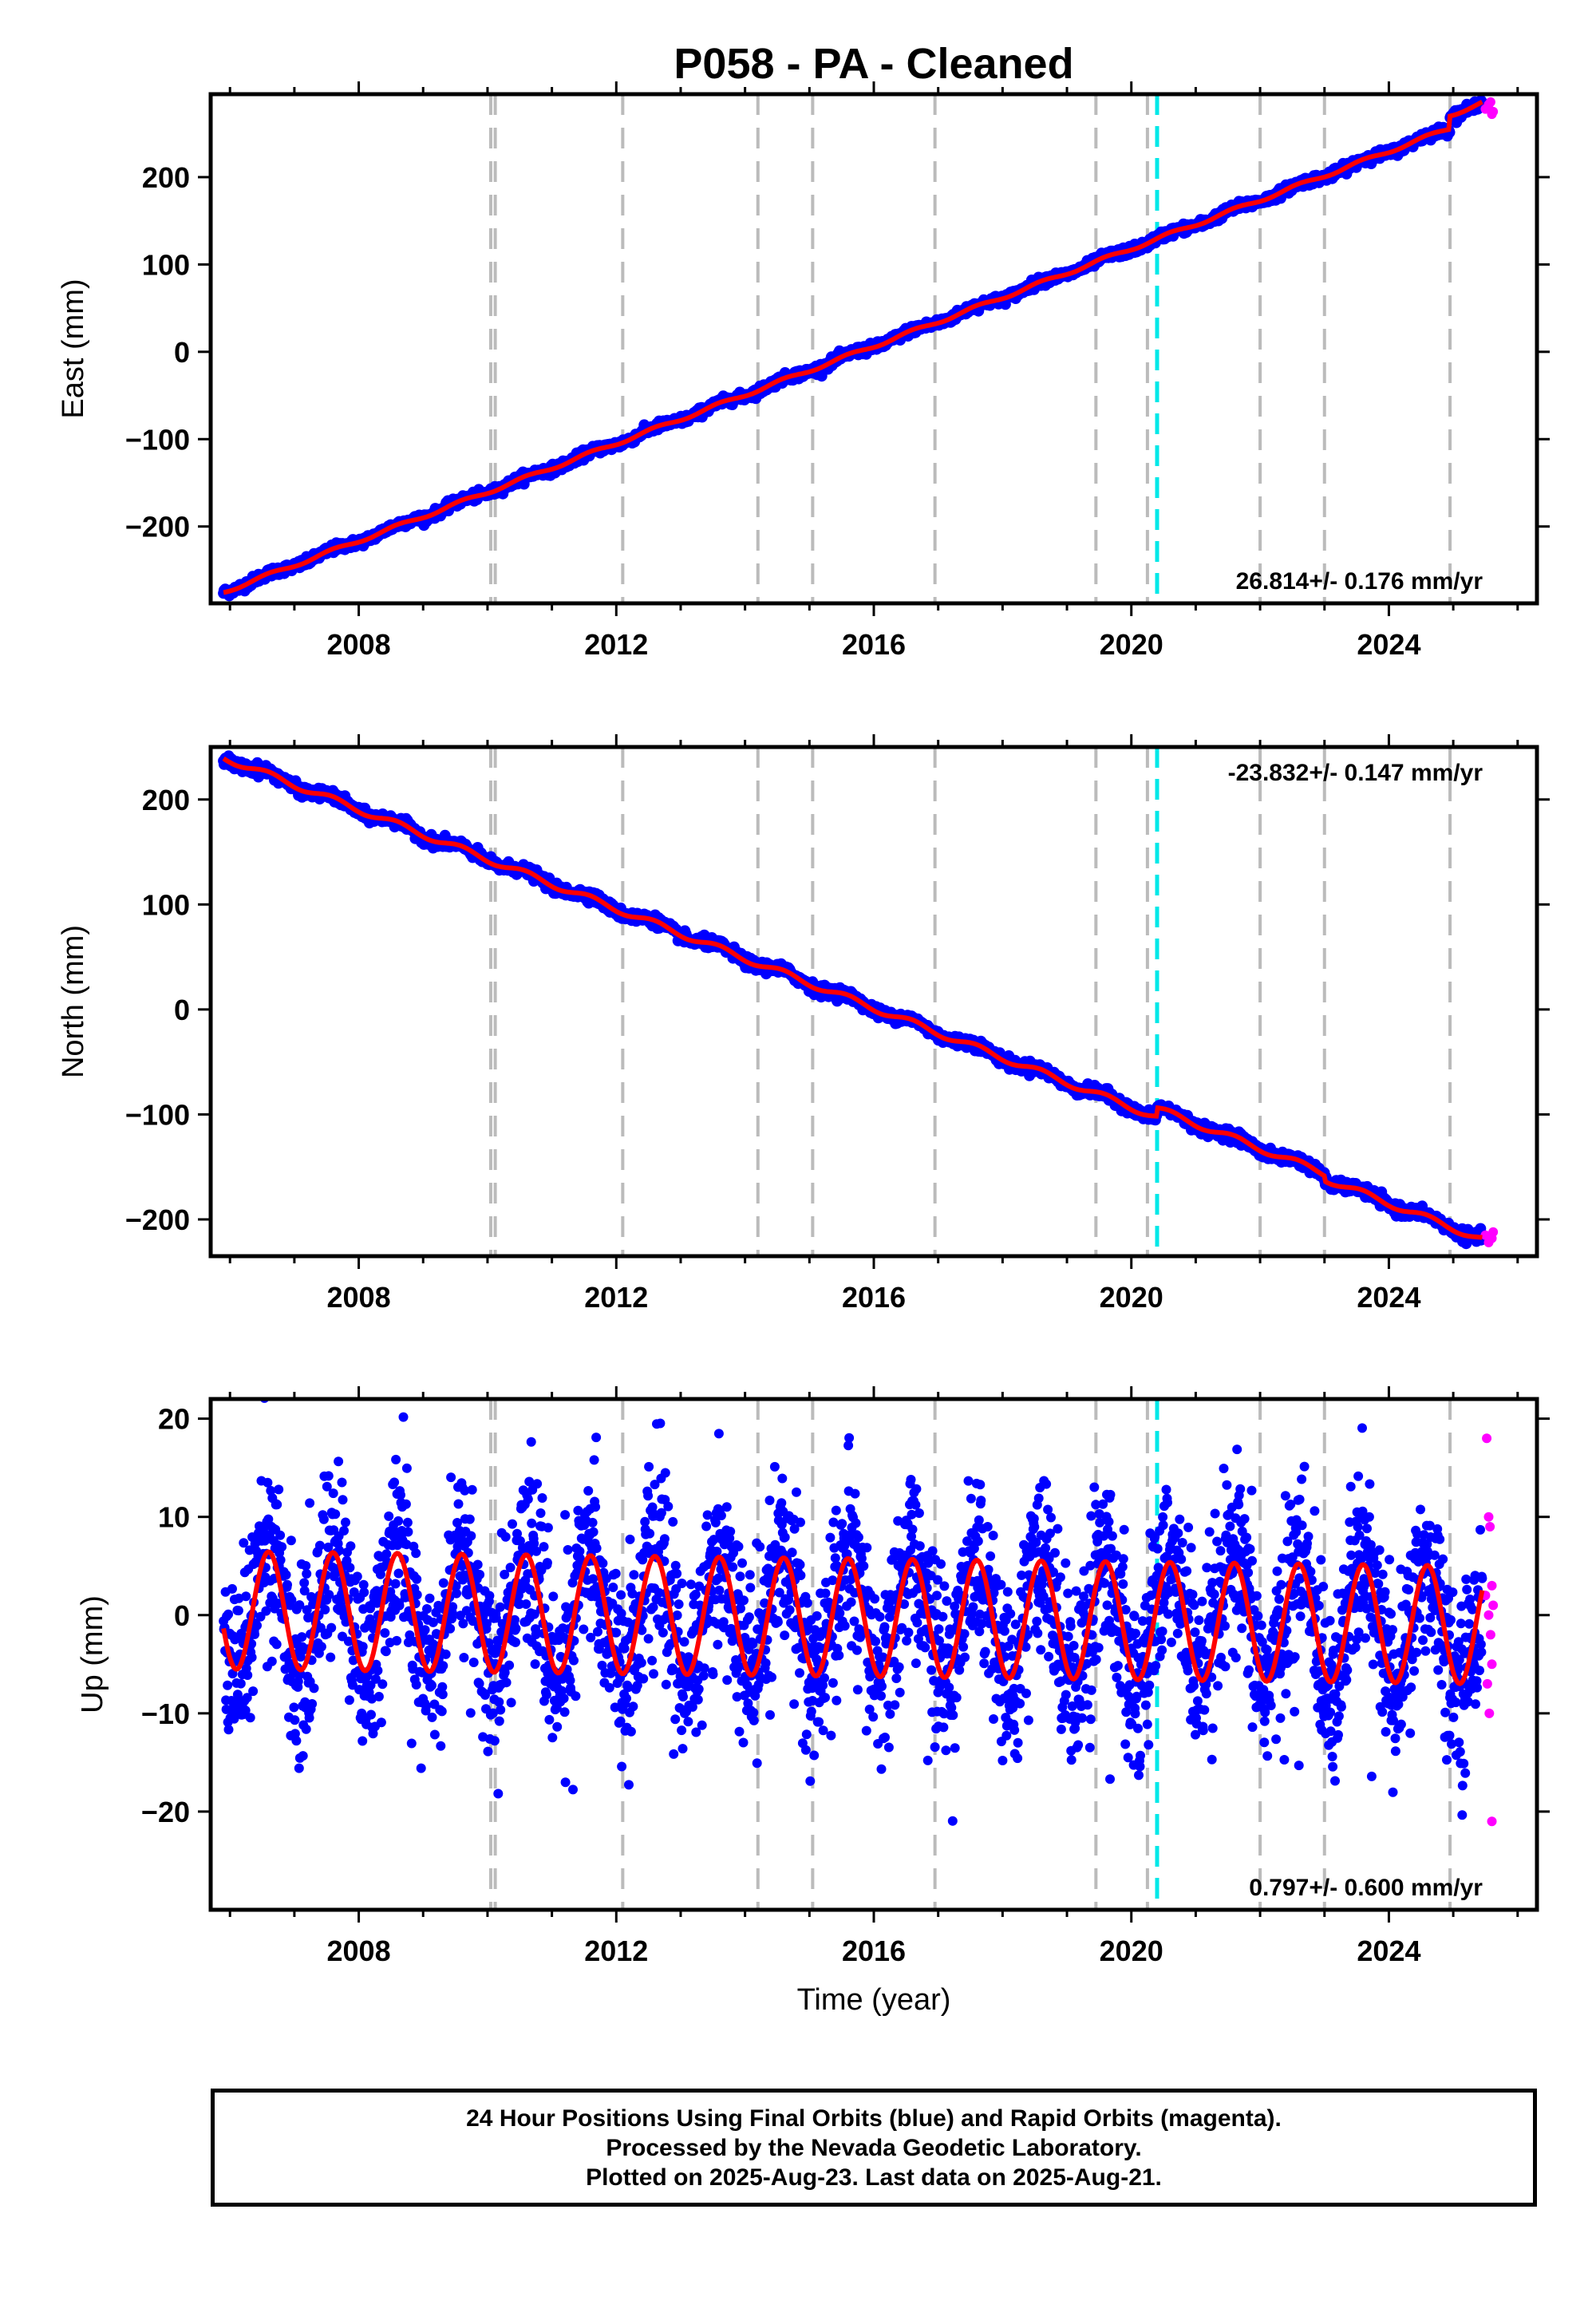 The width and height of the screenshot is (1596, 2316). Describe the element at coordinates (73, 348) in the screenshot. I see `y-axis-label: East (mm)` at that location.